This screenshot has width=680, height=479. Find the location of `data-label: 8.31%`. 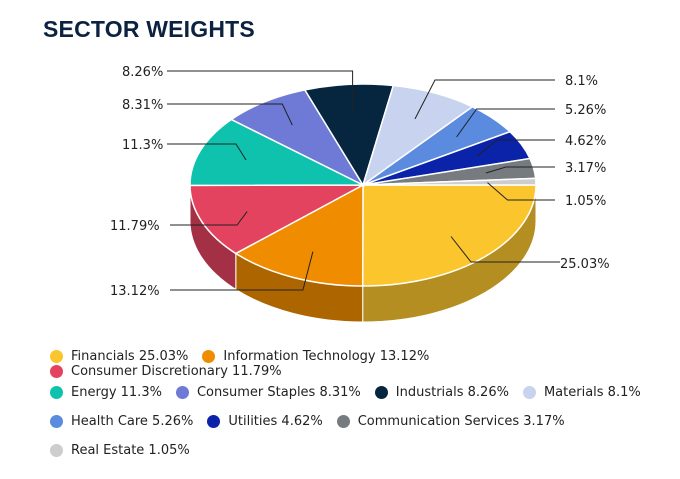

data-label: 8.31% is located at coordinates (142, 105).